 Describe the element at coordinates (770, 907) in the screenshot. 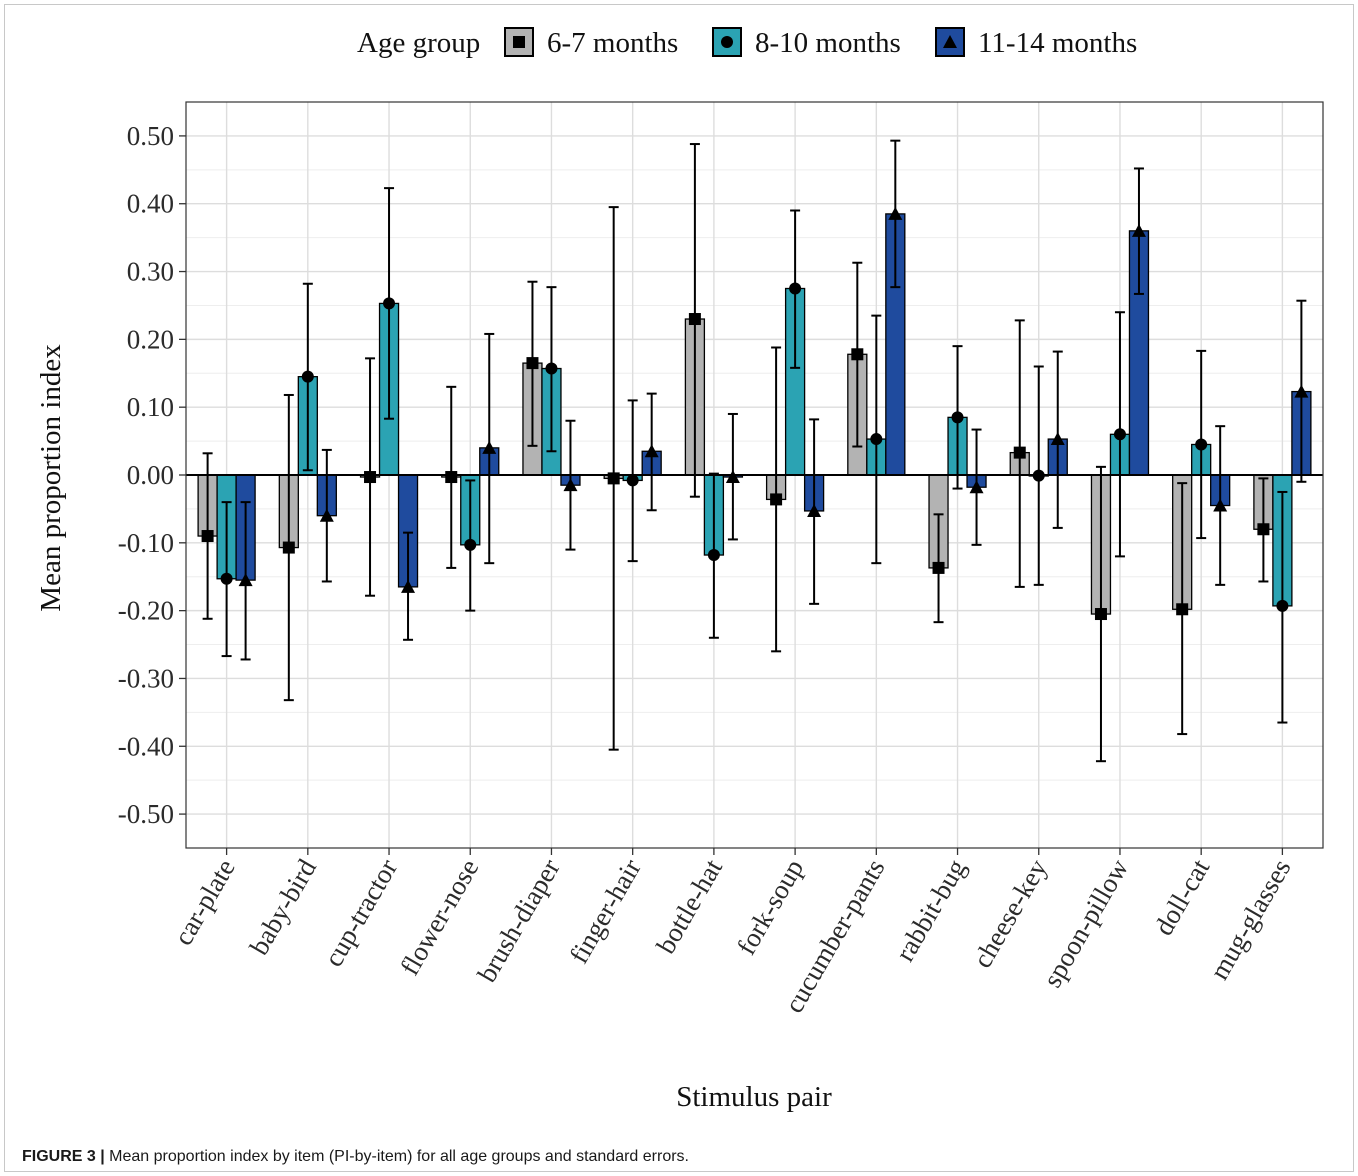

I see `x-tick-label: fork-soup` at that location.